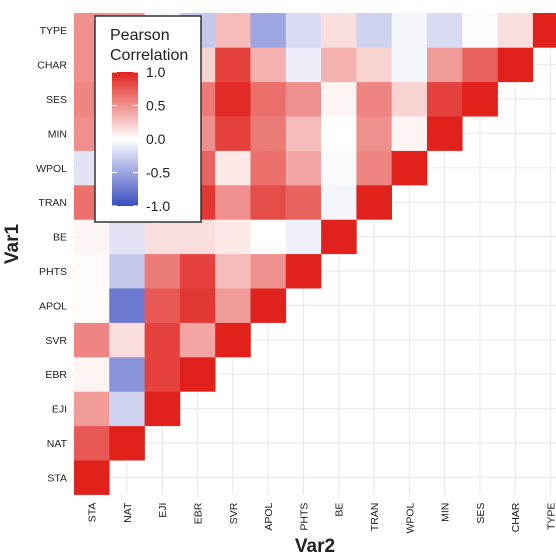 The width and height of the screenshot is (556, 560). I want to click on legend: Pearson Correlation 1.0 0.5 0.0 -0.5 -1.0, so click(148, 119).